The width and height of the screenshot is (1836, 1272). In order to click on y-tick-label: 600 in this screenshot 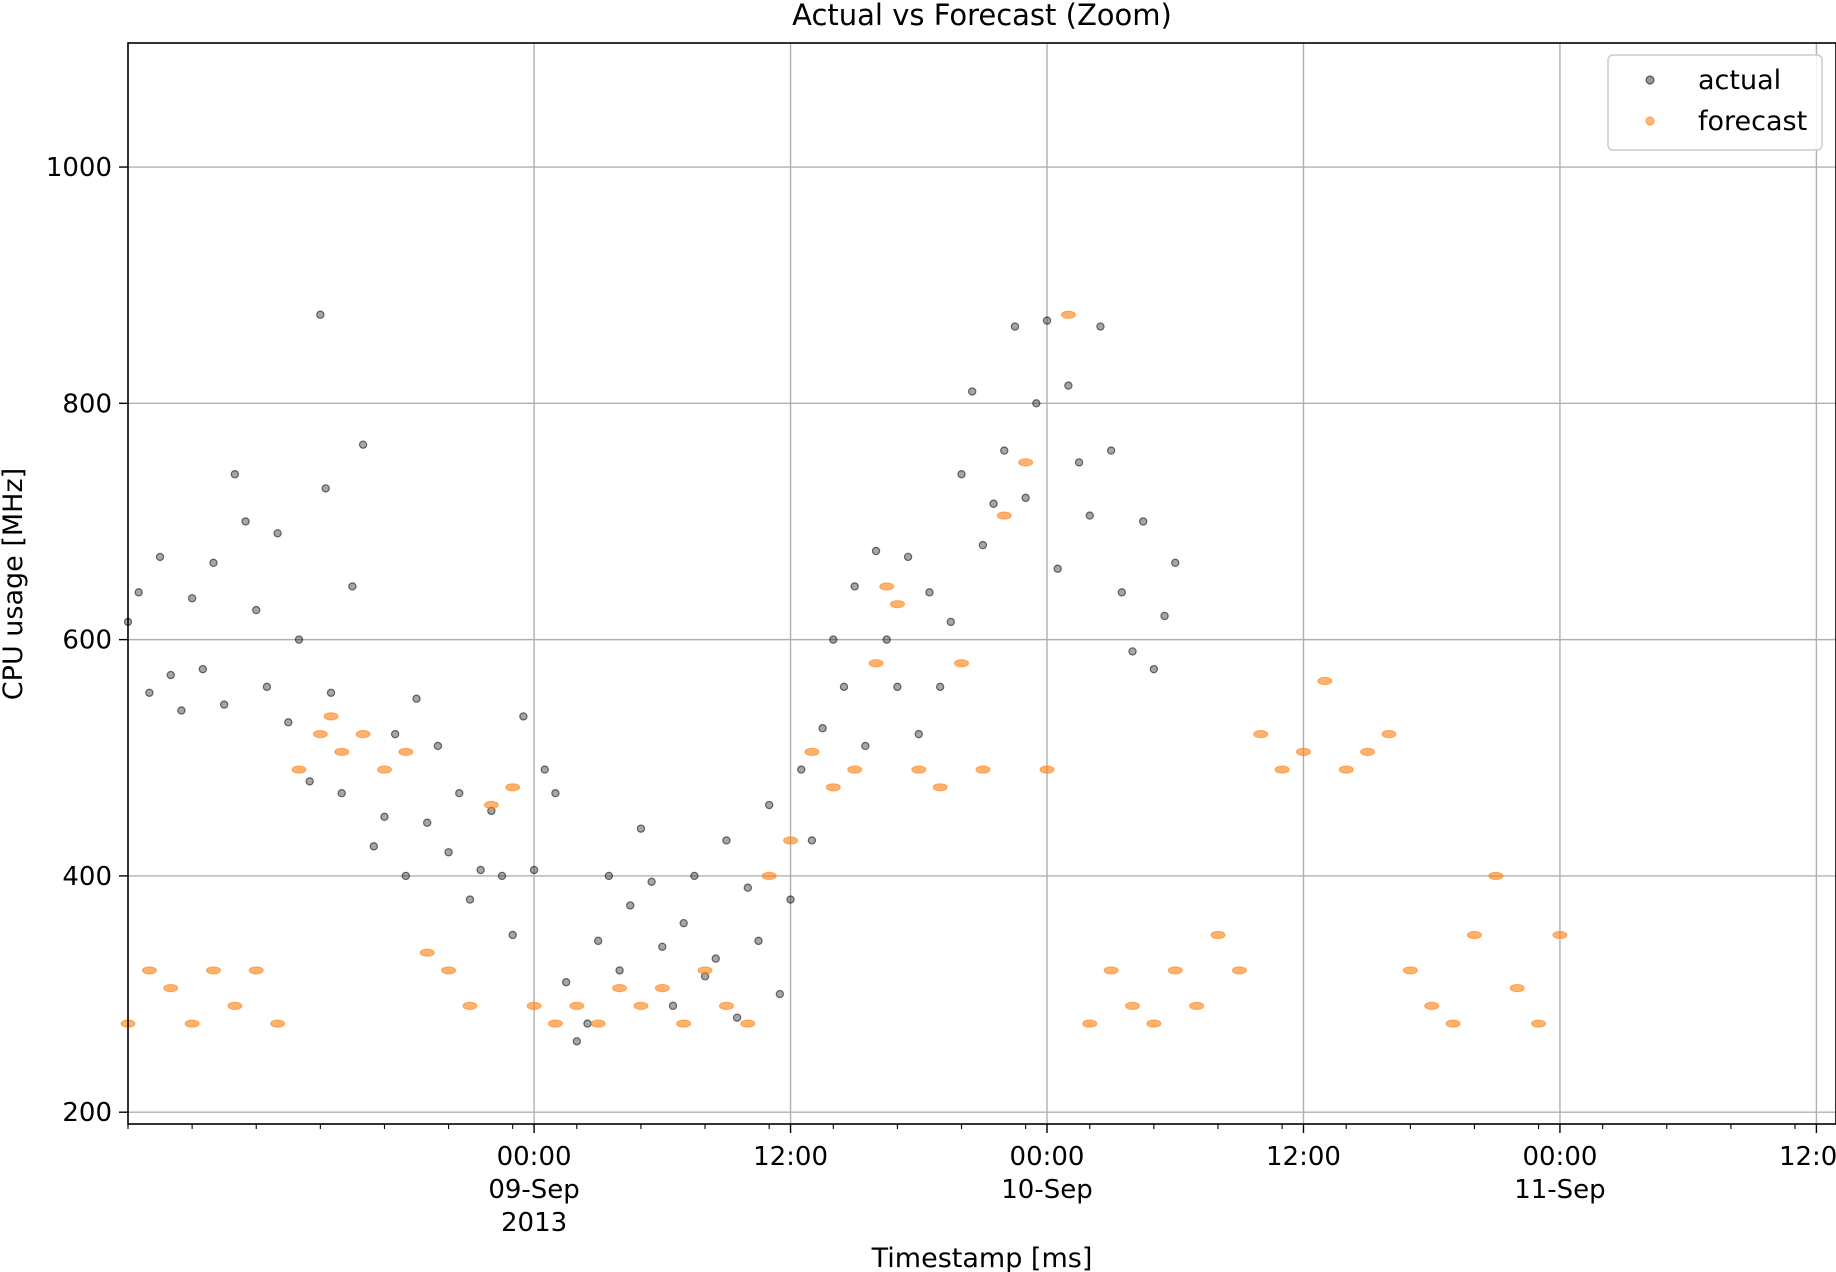, I will do `click(87, 641)`.